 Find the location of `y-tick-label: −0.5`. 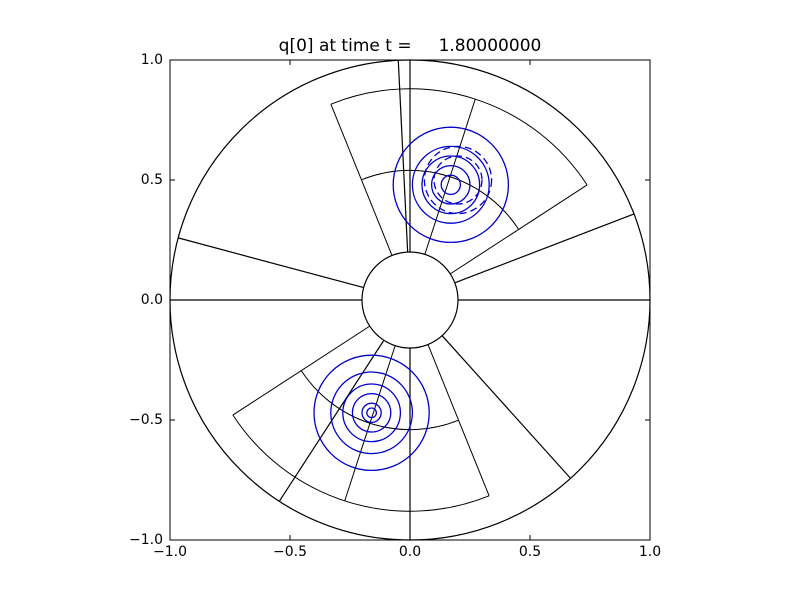

y-tick-label: −0.5 is located at coordinates (146, 420).